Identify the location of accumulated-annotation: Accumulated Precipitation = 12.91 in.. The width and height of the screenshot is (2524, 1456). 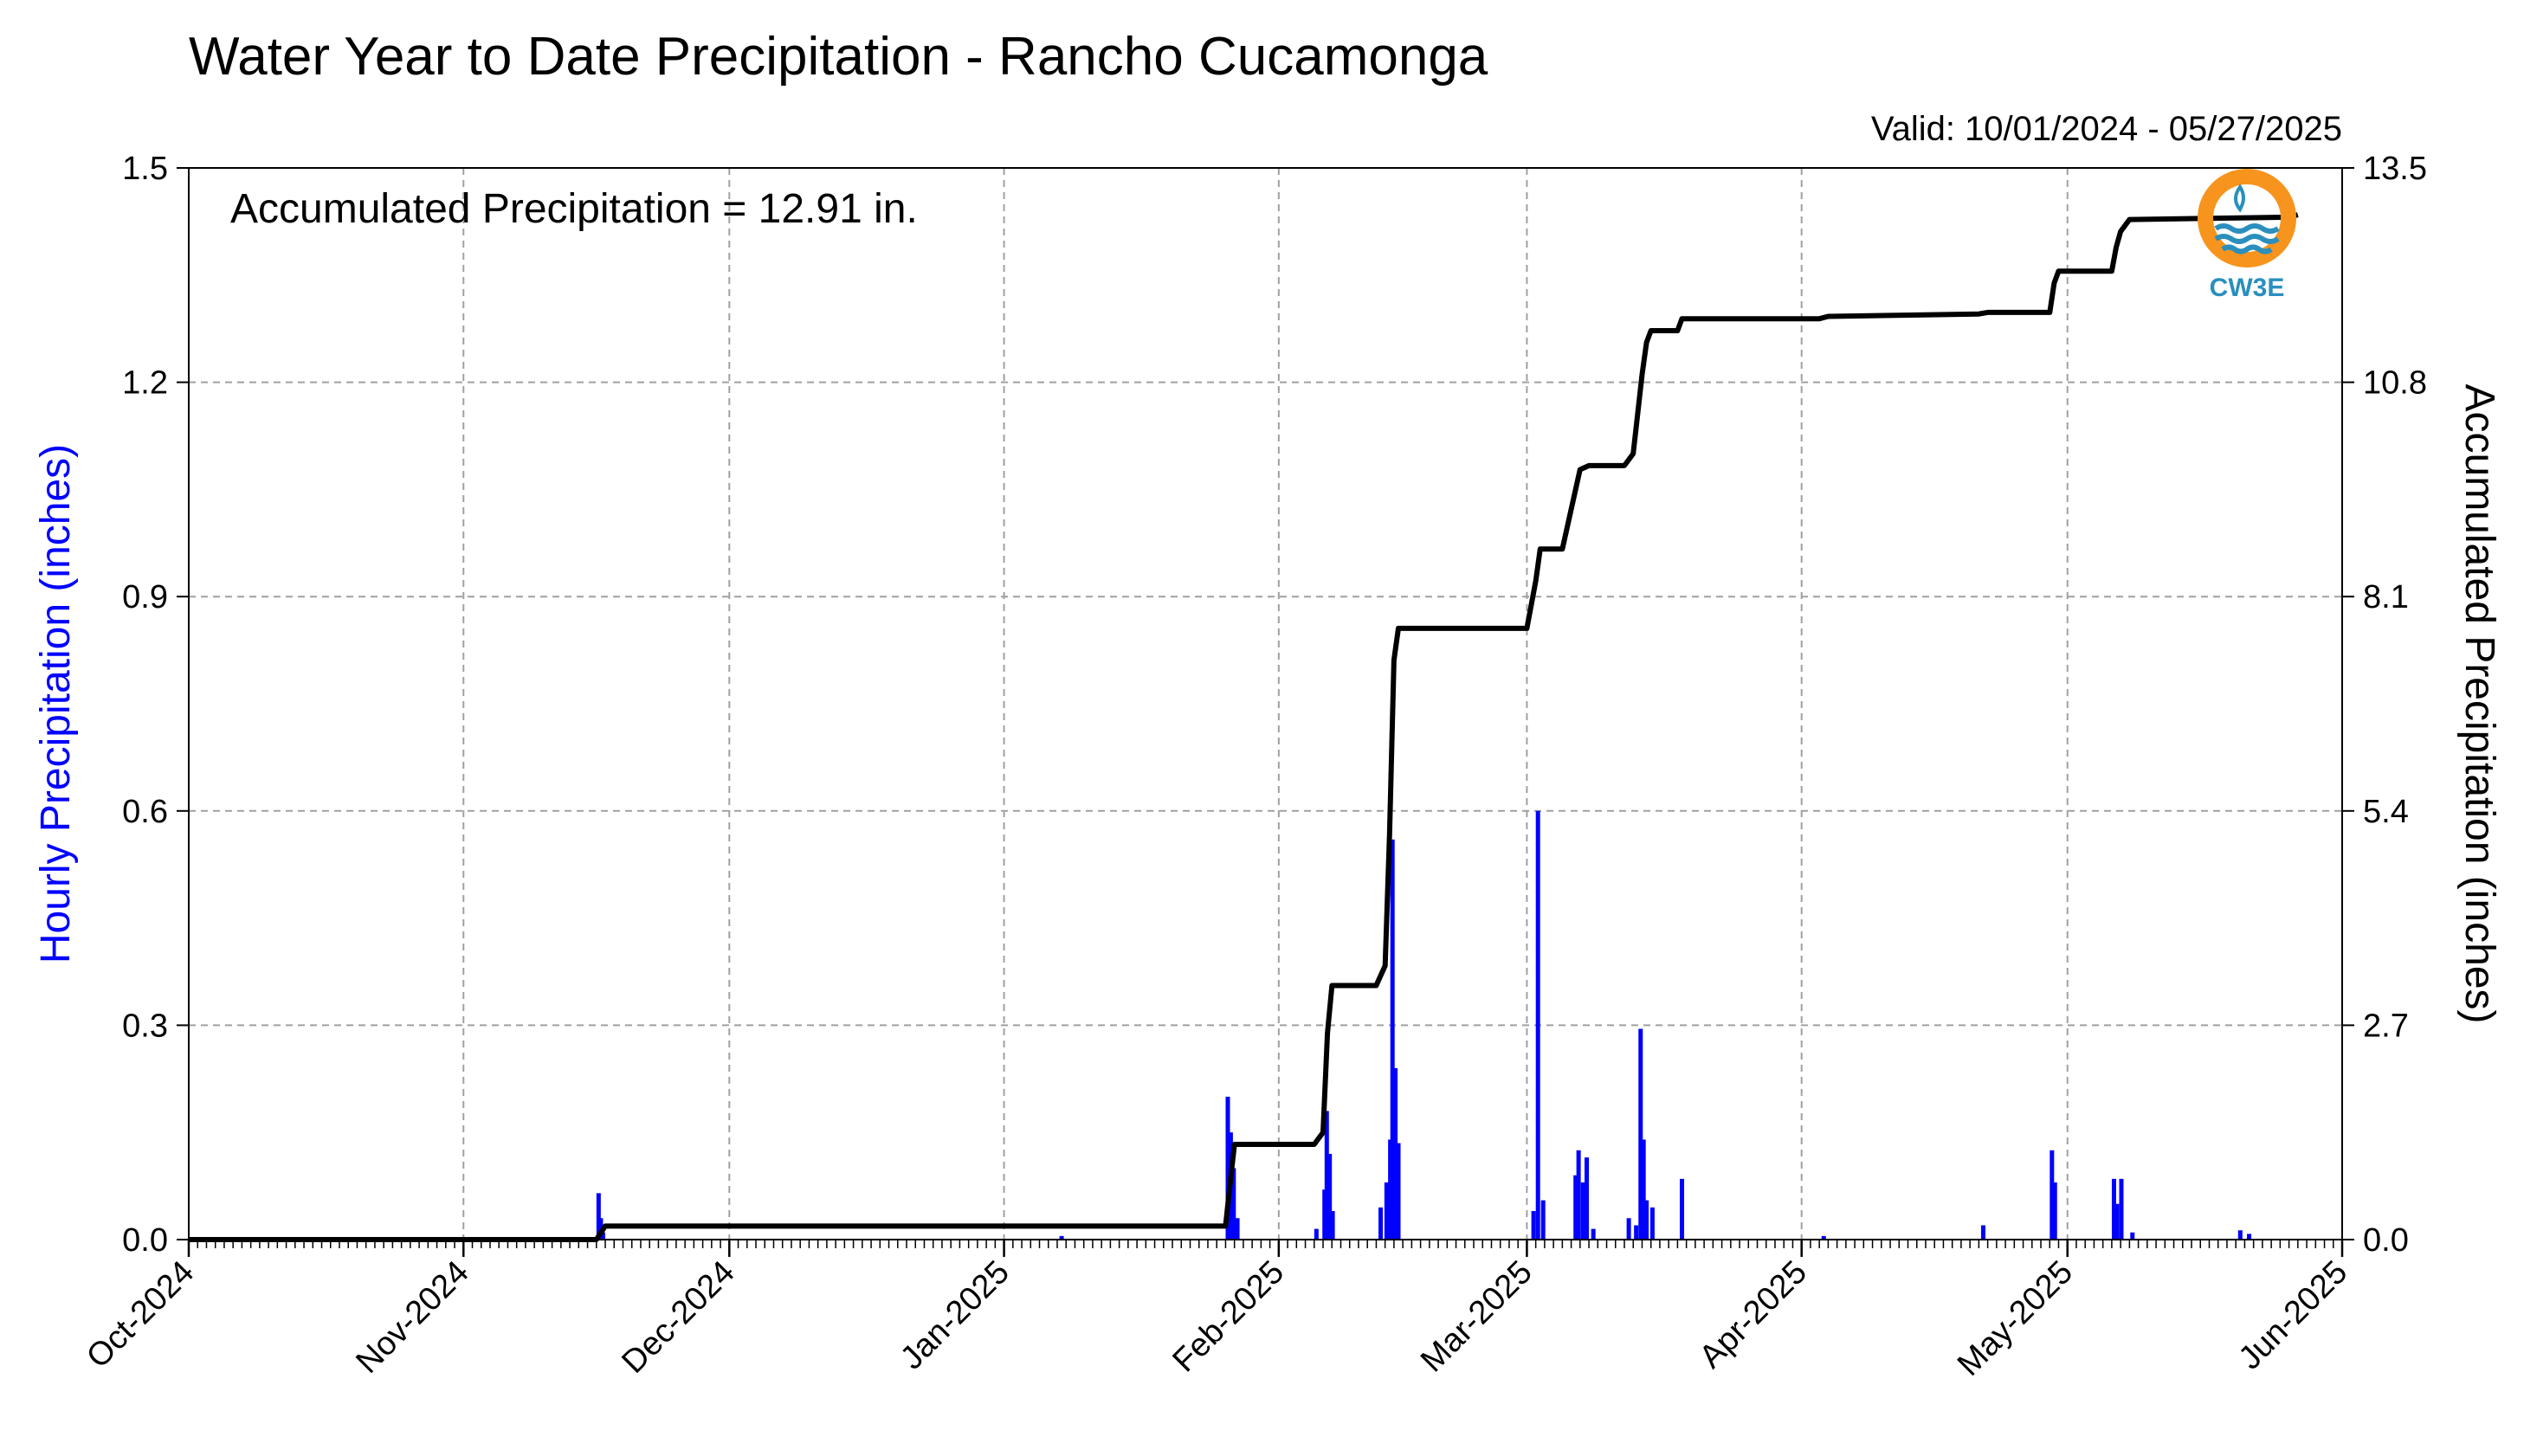
(574, 209).